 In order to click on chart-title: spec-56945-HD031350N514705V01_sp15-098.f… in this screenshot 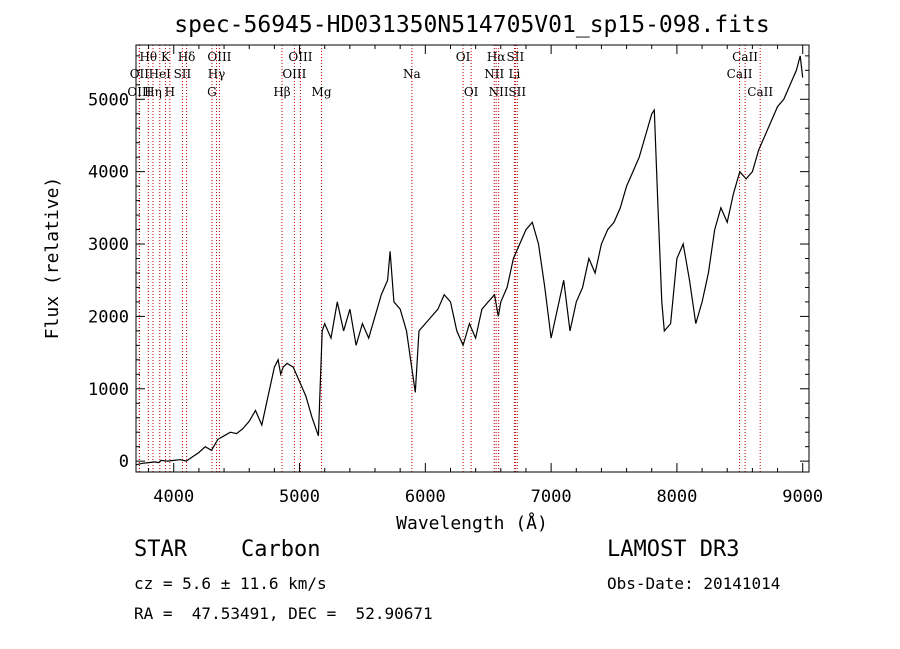, I will do `click(471, 25)`.